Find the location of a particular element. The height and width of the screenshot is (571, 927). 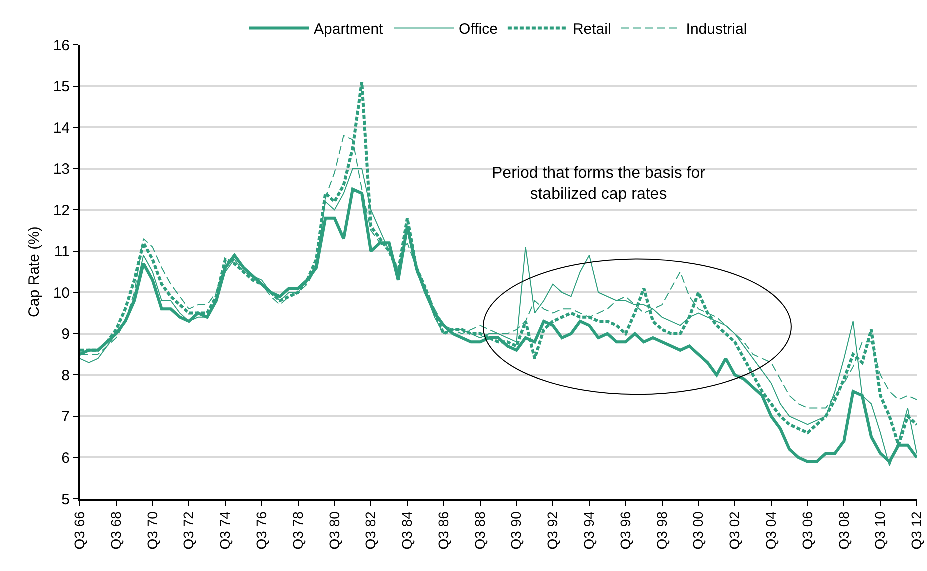

x-tick-label: Q3 88 is located at coordinates (480, 530).